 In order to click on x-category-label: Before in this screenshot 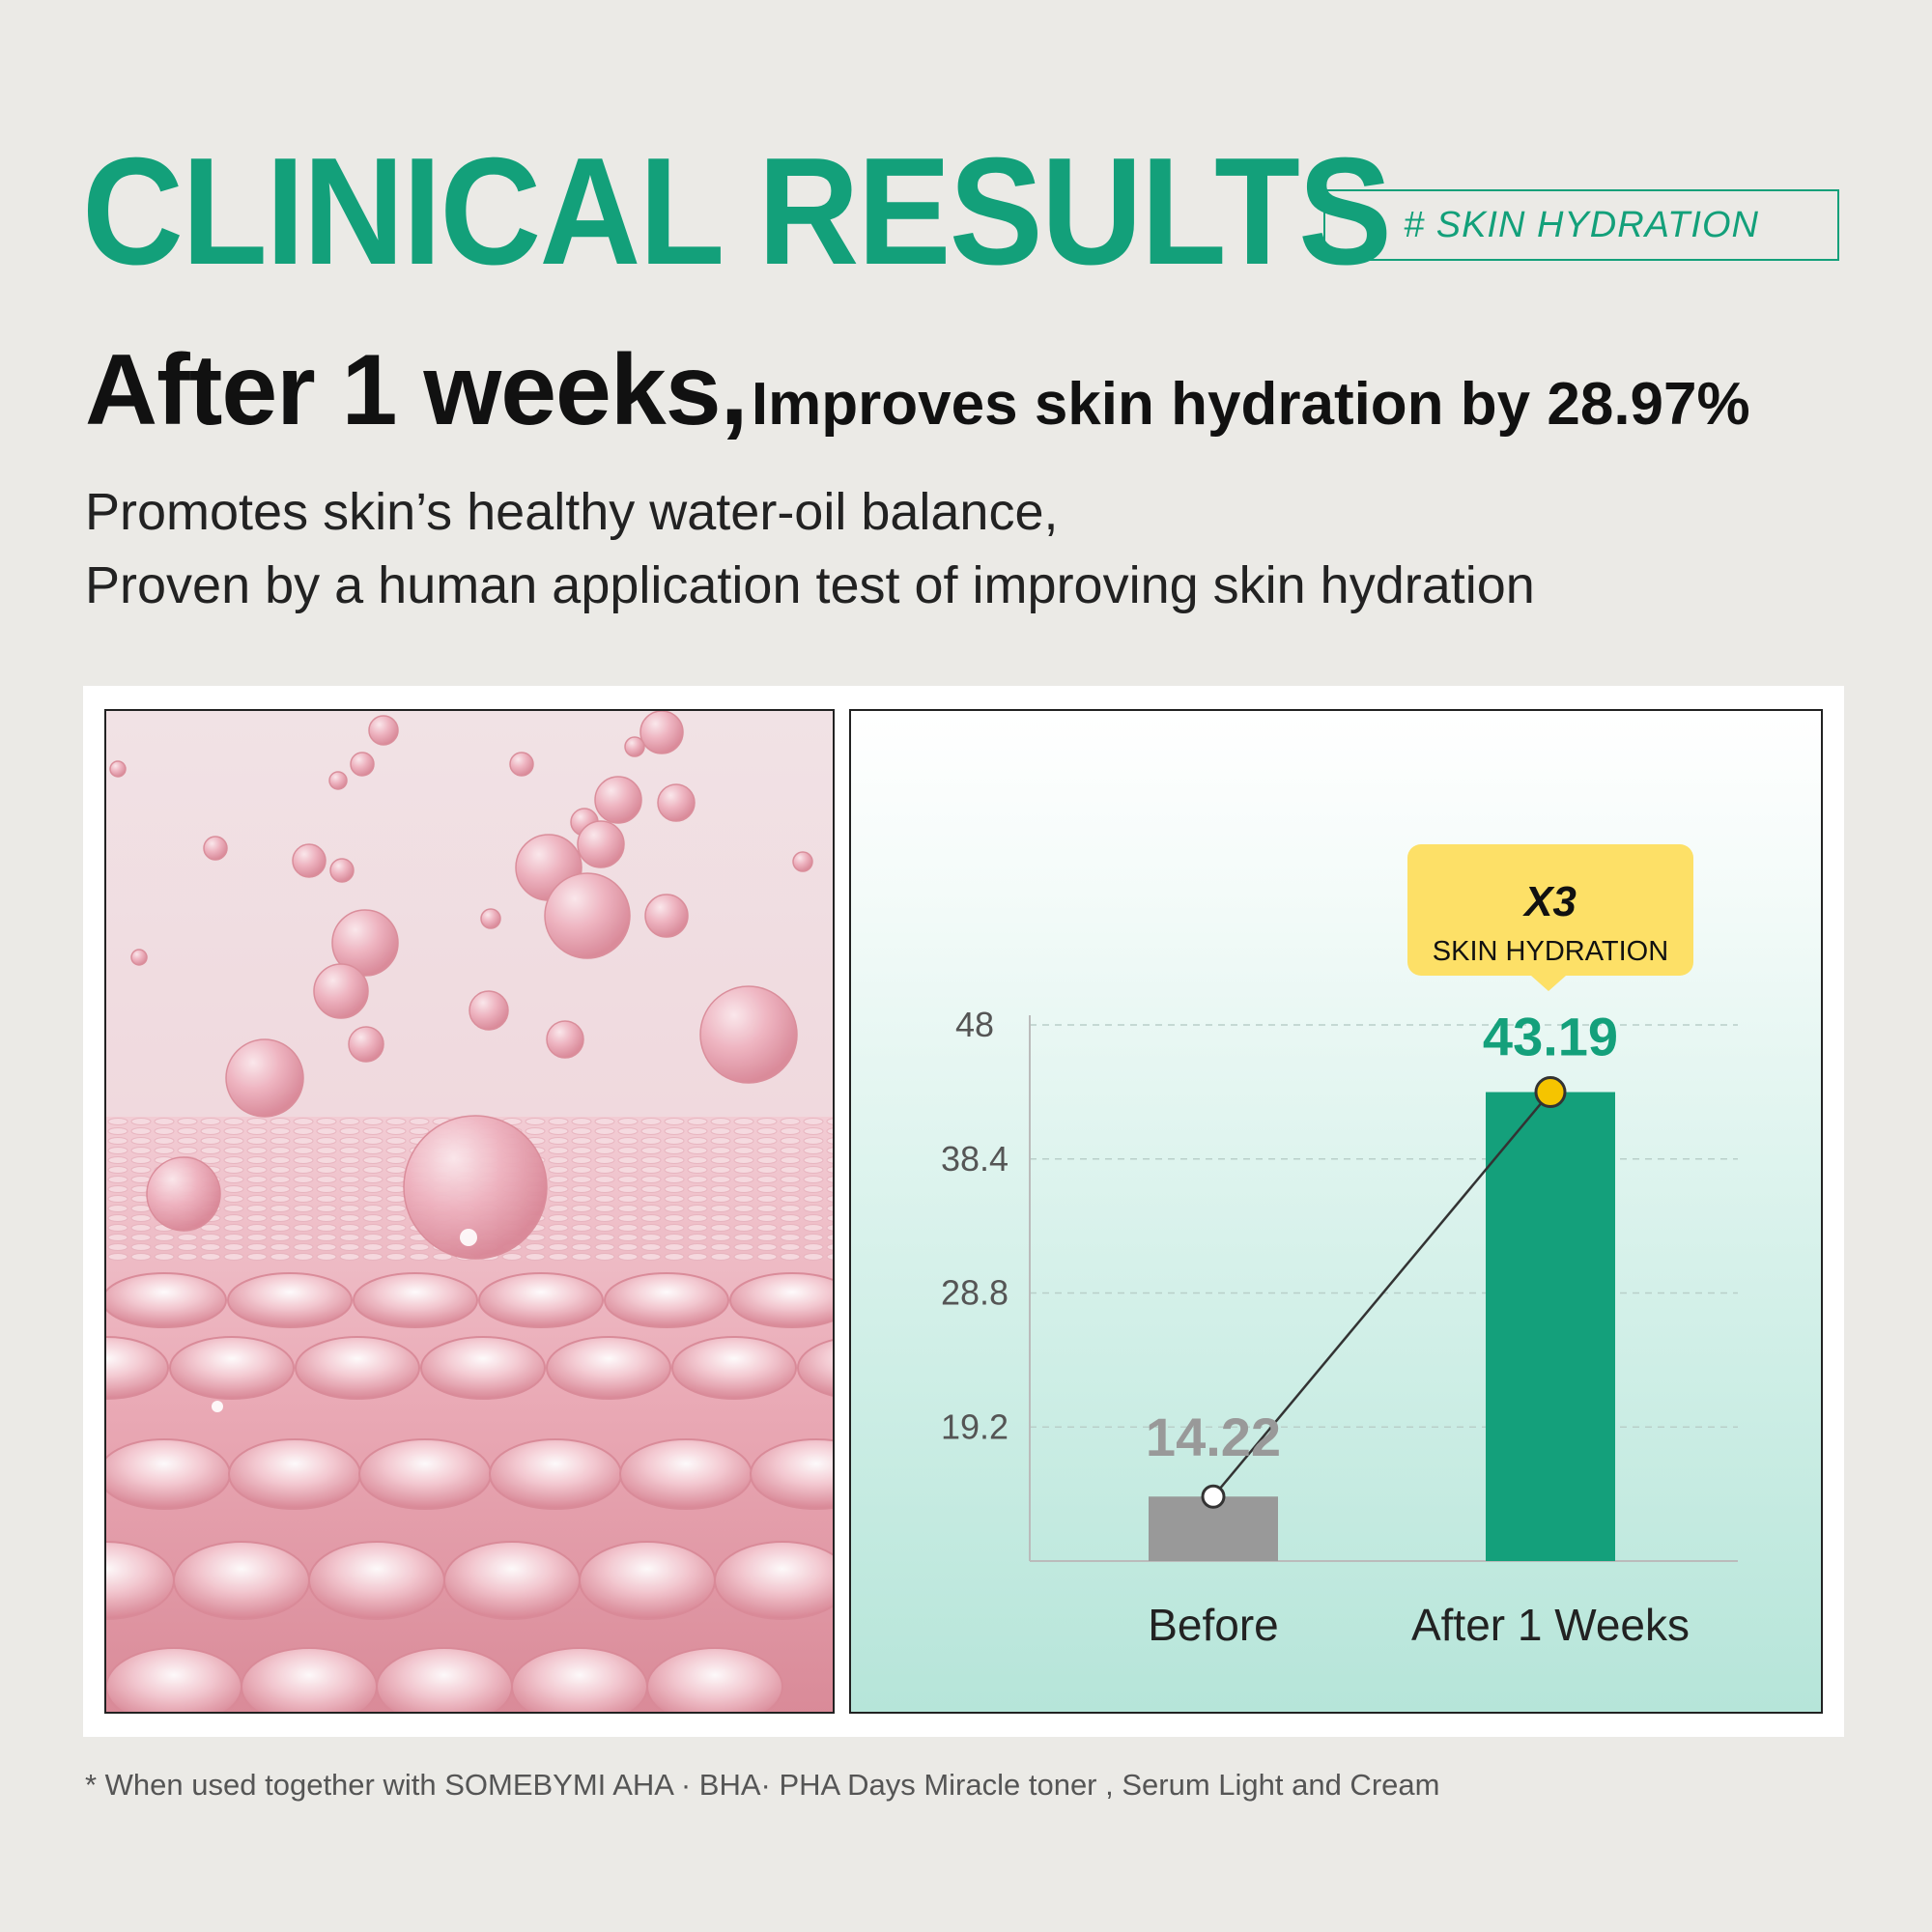, I will do `click(1213, 1625)`.